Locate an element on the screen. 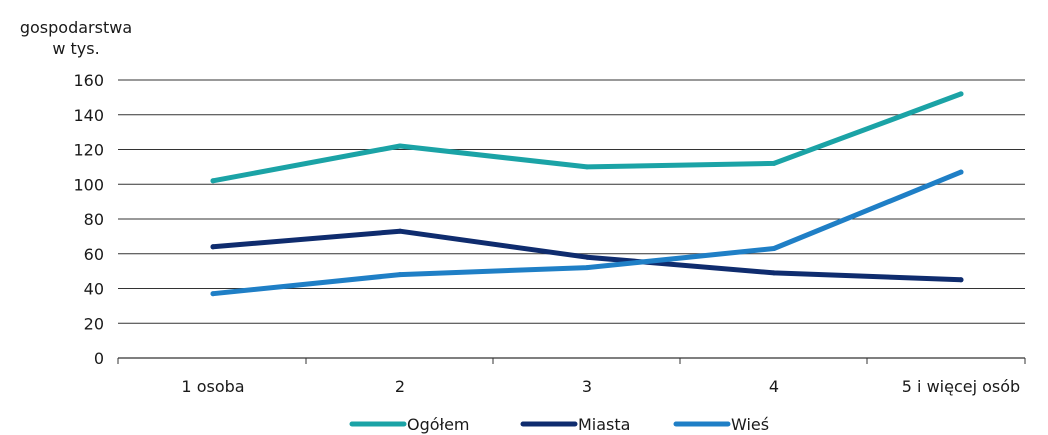  y-tick-label: 0 is located at coordinates (99, 358).